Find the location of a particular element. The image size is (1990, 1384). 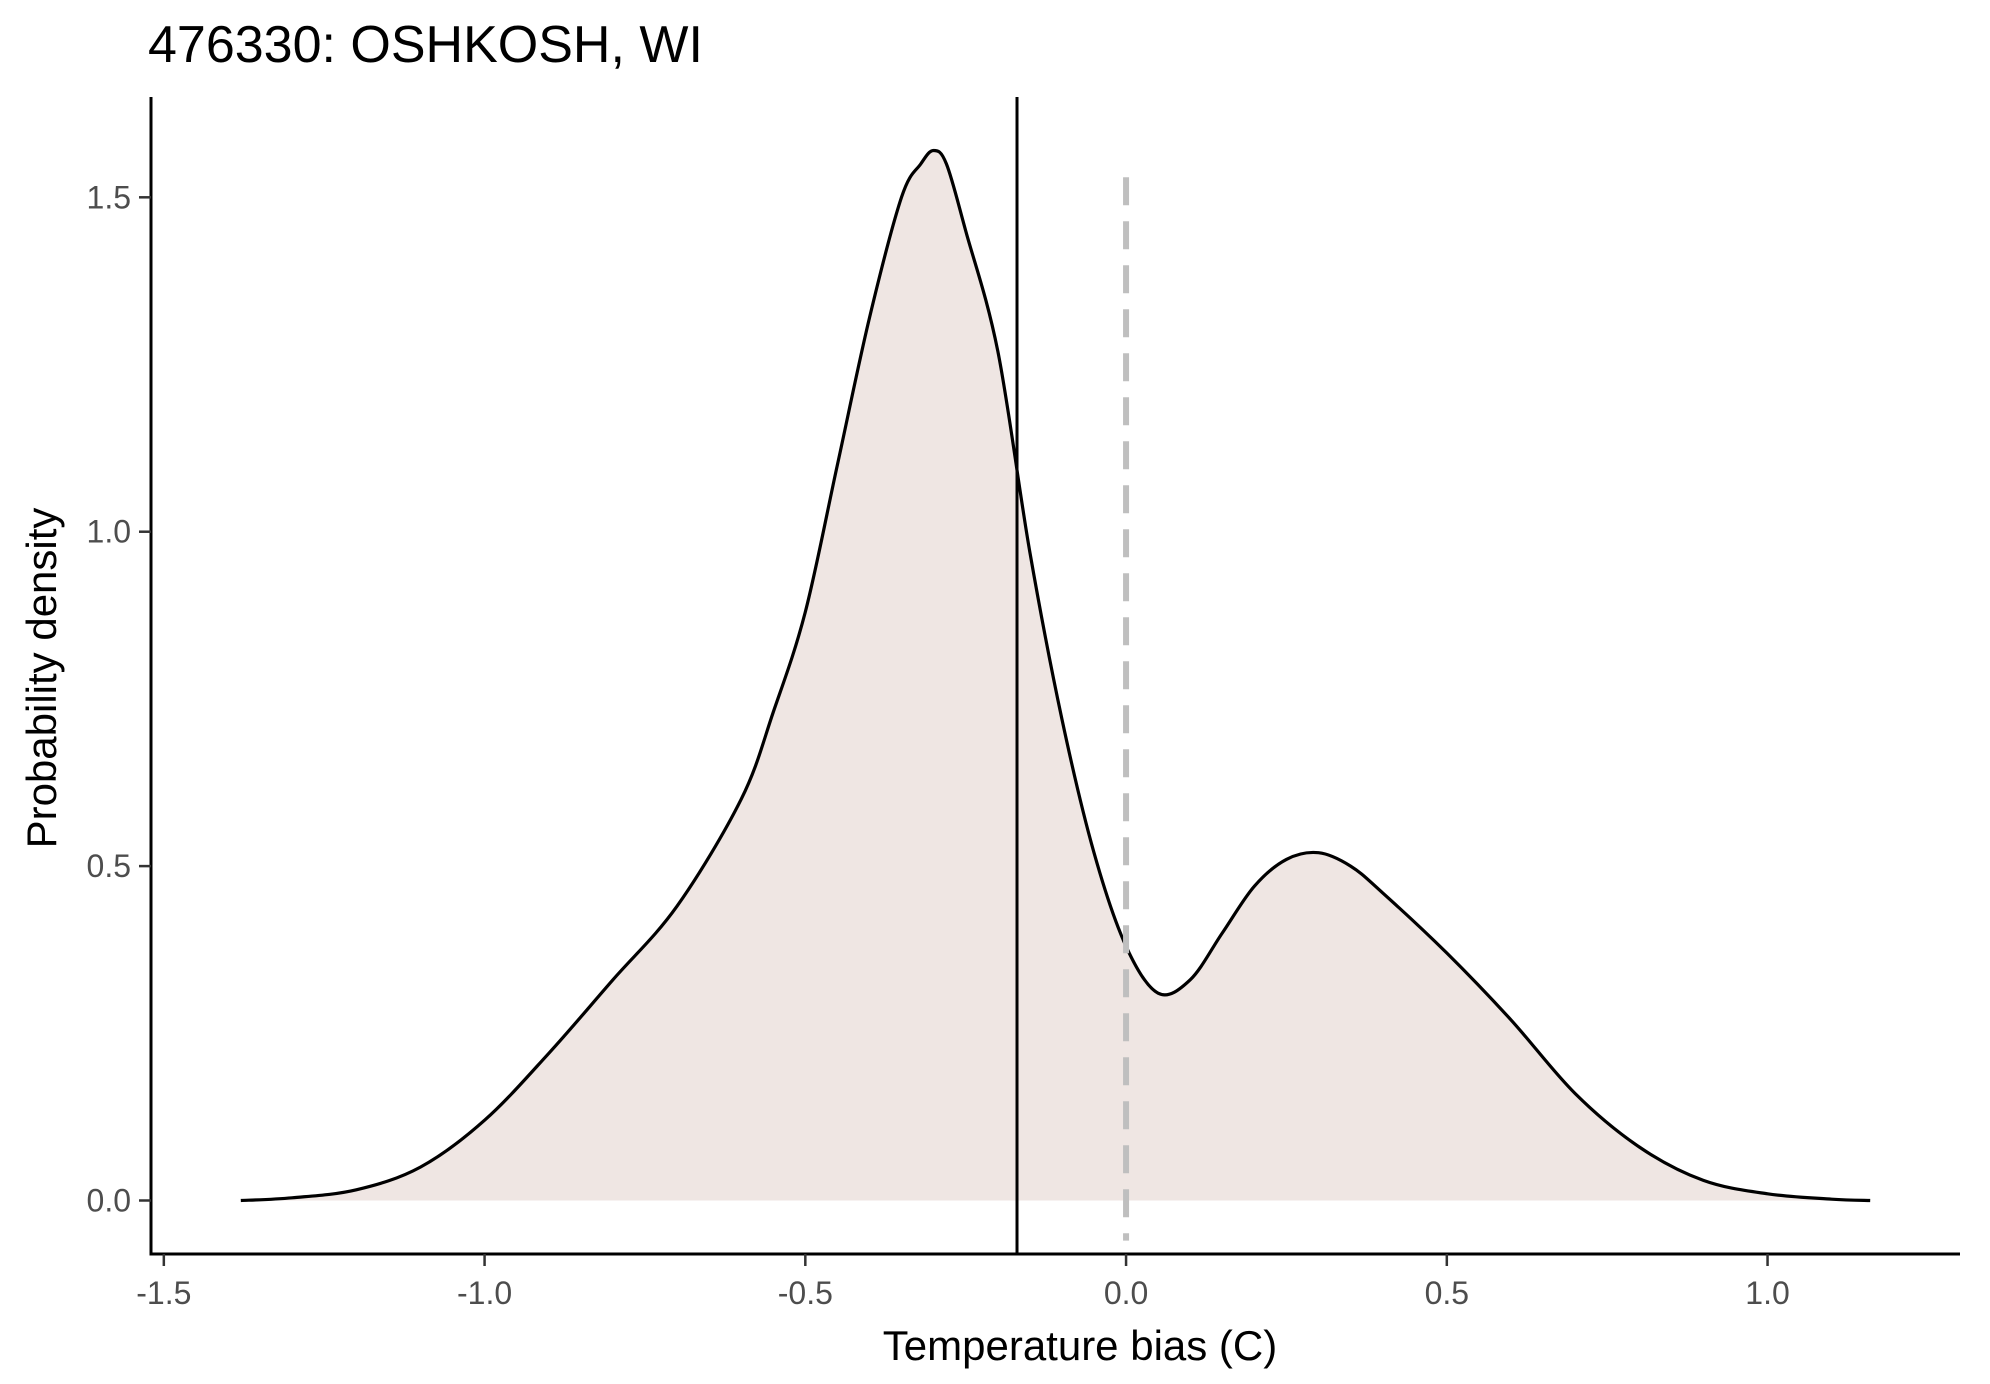

y-tick-label: 1.5 is located at coordinates (109, 197).